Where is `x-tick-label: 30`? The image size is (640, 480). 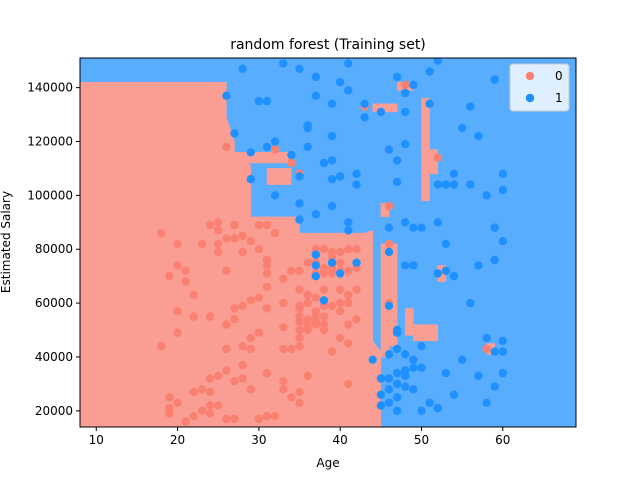 x-tick-label: 30 is located at coordinates (258, 440).